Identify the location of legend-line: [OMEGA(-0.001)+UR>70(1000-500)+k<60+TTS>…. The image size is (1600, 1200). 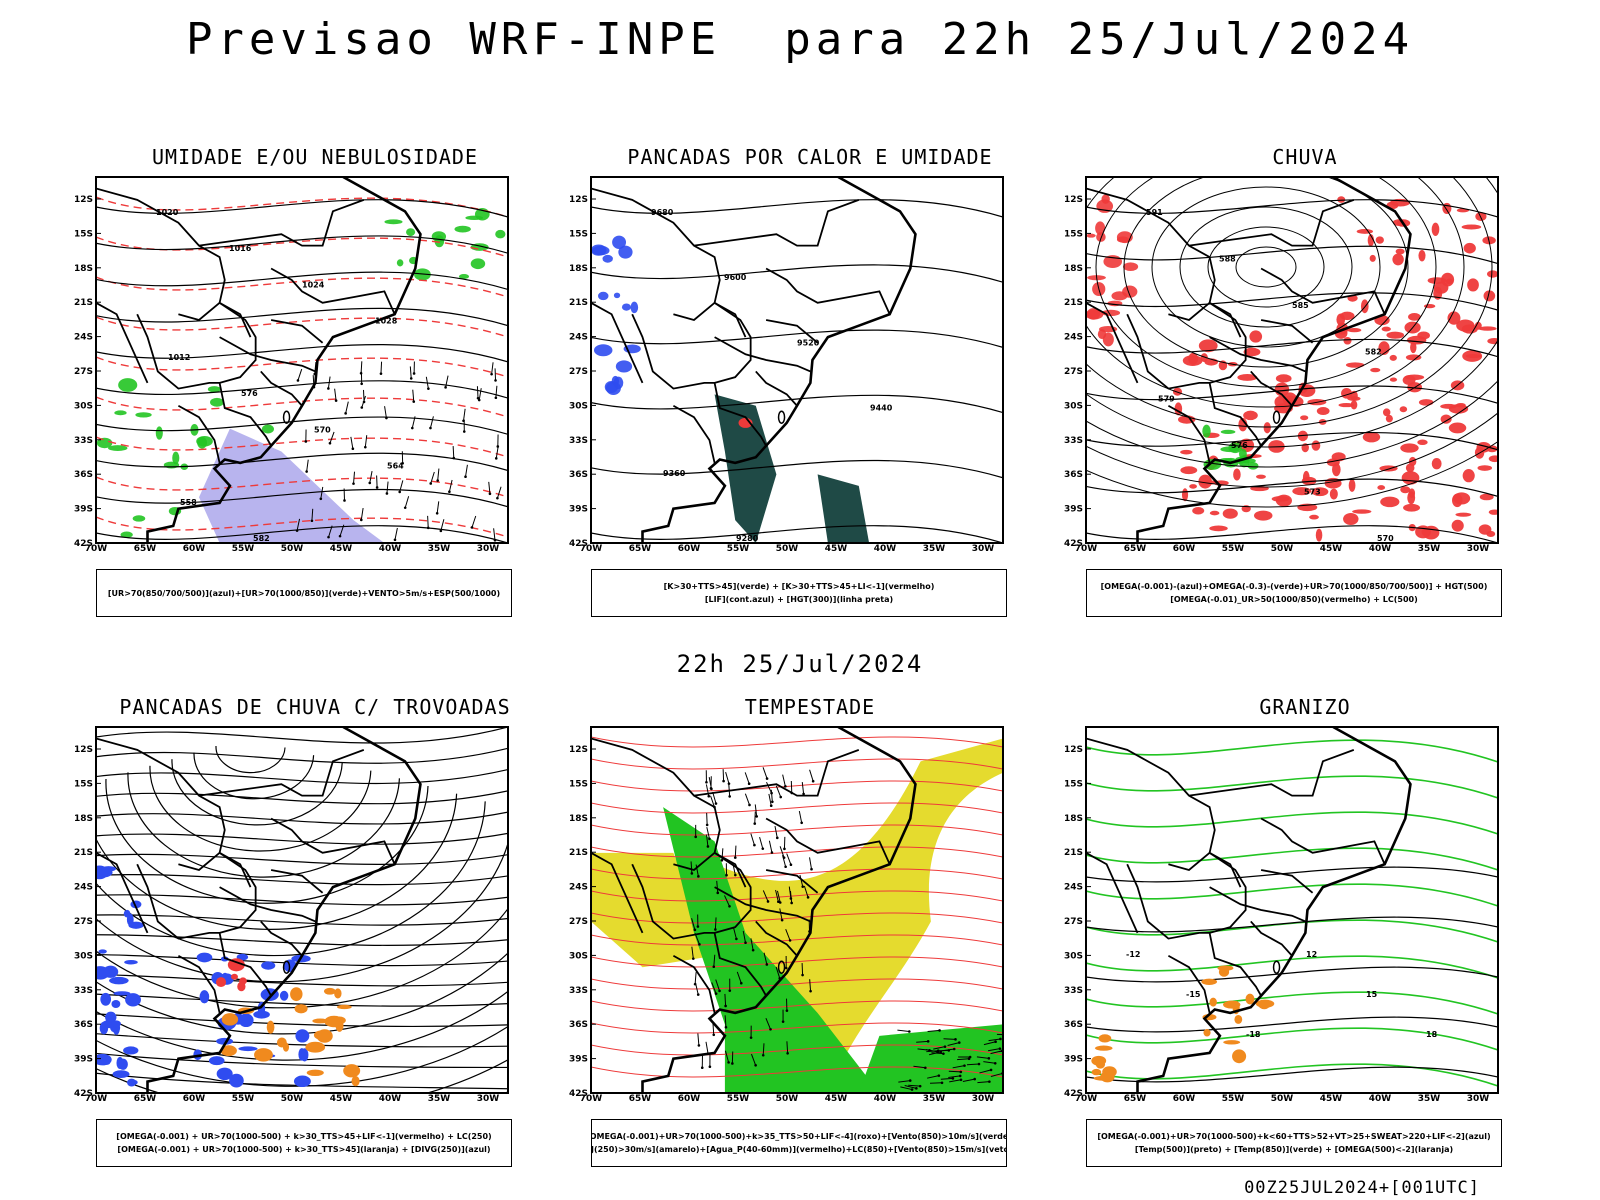
(1294, 1136).